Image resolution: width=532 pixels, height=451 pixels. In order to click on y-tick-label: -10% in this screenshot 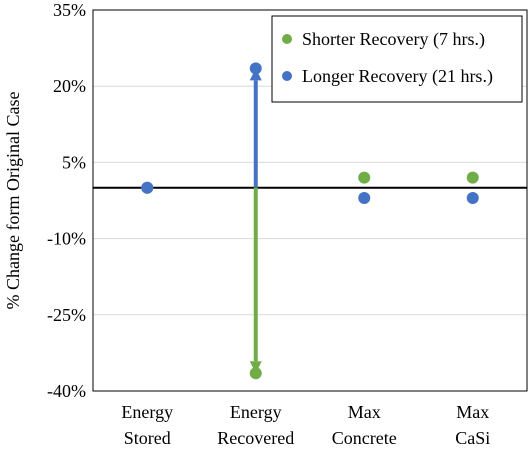, I will do `click(66, 239)`.